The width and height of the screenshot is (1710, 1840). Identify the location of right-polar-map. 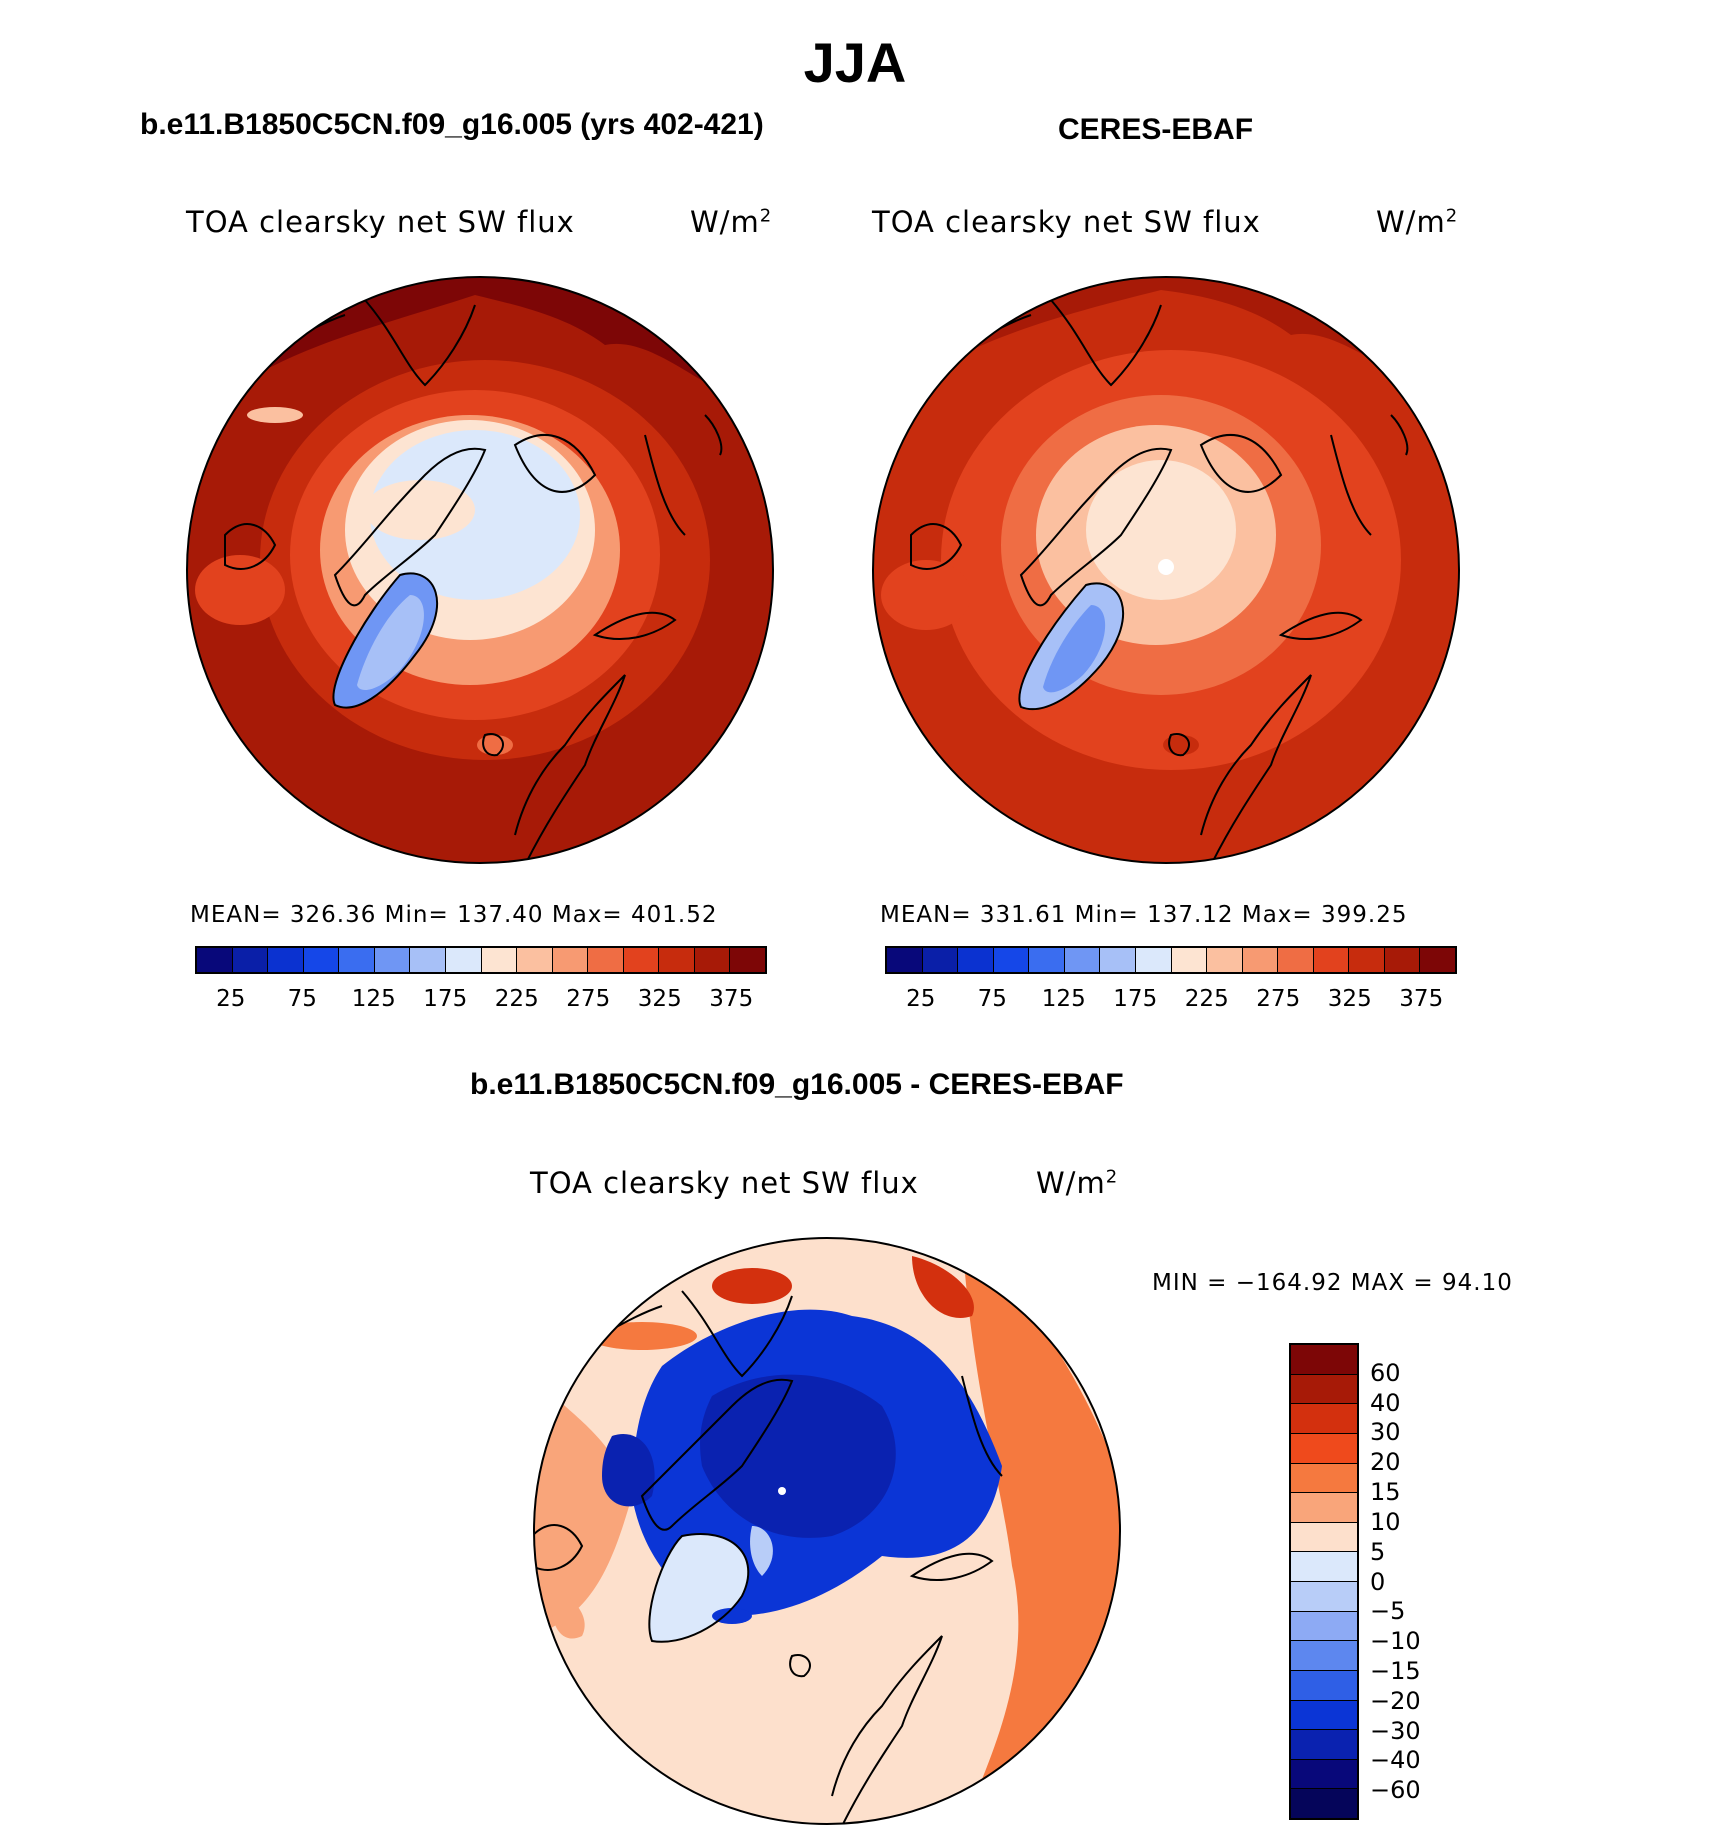
(1166, 570).